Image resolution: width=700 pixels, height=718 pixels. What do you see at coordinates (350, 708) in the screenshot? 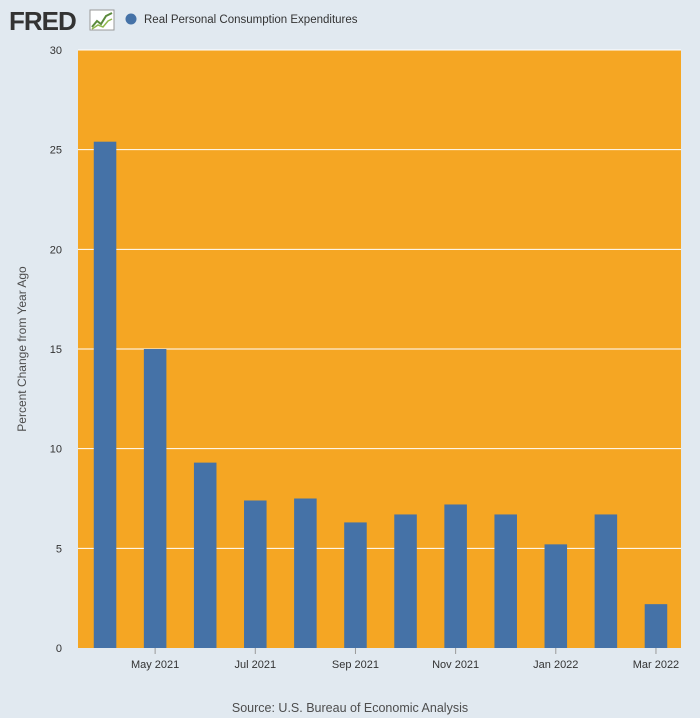
I see `source-note: Source: U.S. Bureau of Economic Analysis` at bounding box center [350, 708].